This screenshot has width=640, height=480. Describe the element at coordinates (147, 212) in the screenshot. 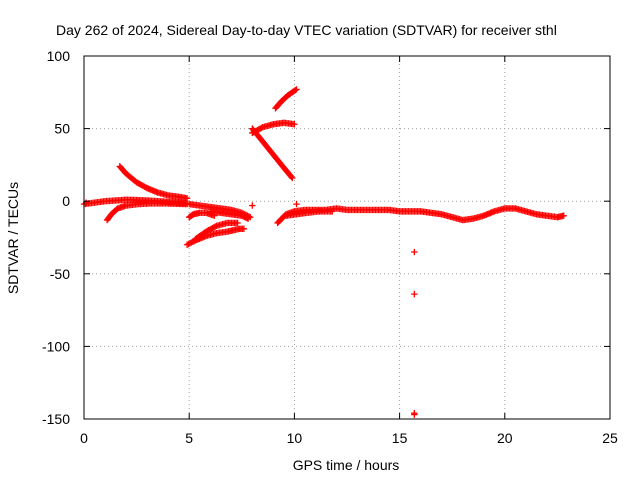

I see `series-arc-hook` at that location.